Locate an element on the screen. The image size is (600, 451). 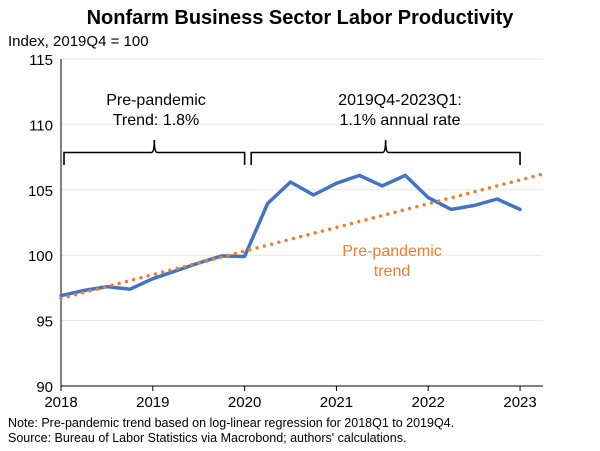
y-tick-label: 115 is located at coordinates (41, 60).